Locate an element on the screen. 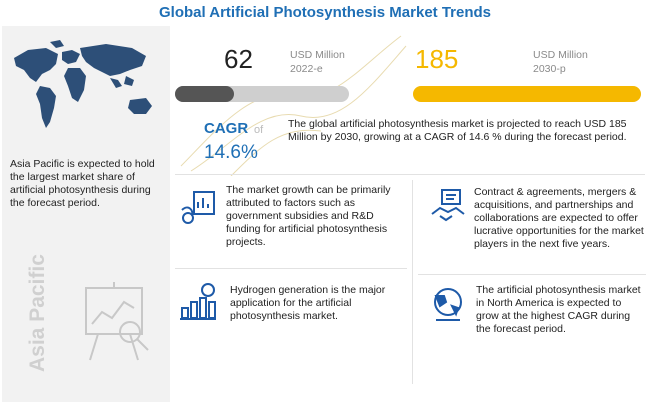 Image resolution: width=650 pixels, height=406 pixels. cagr-of: of is located at coordinates (259, 130).